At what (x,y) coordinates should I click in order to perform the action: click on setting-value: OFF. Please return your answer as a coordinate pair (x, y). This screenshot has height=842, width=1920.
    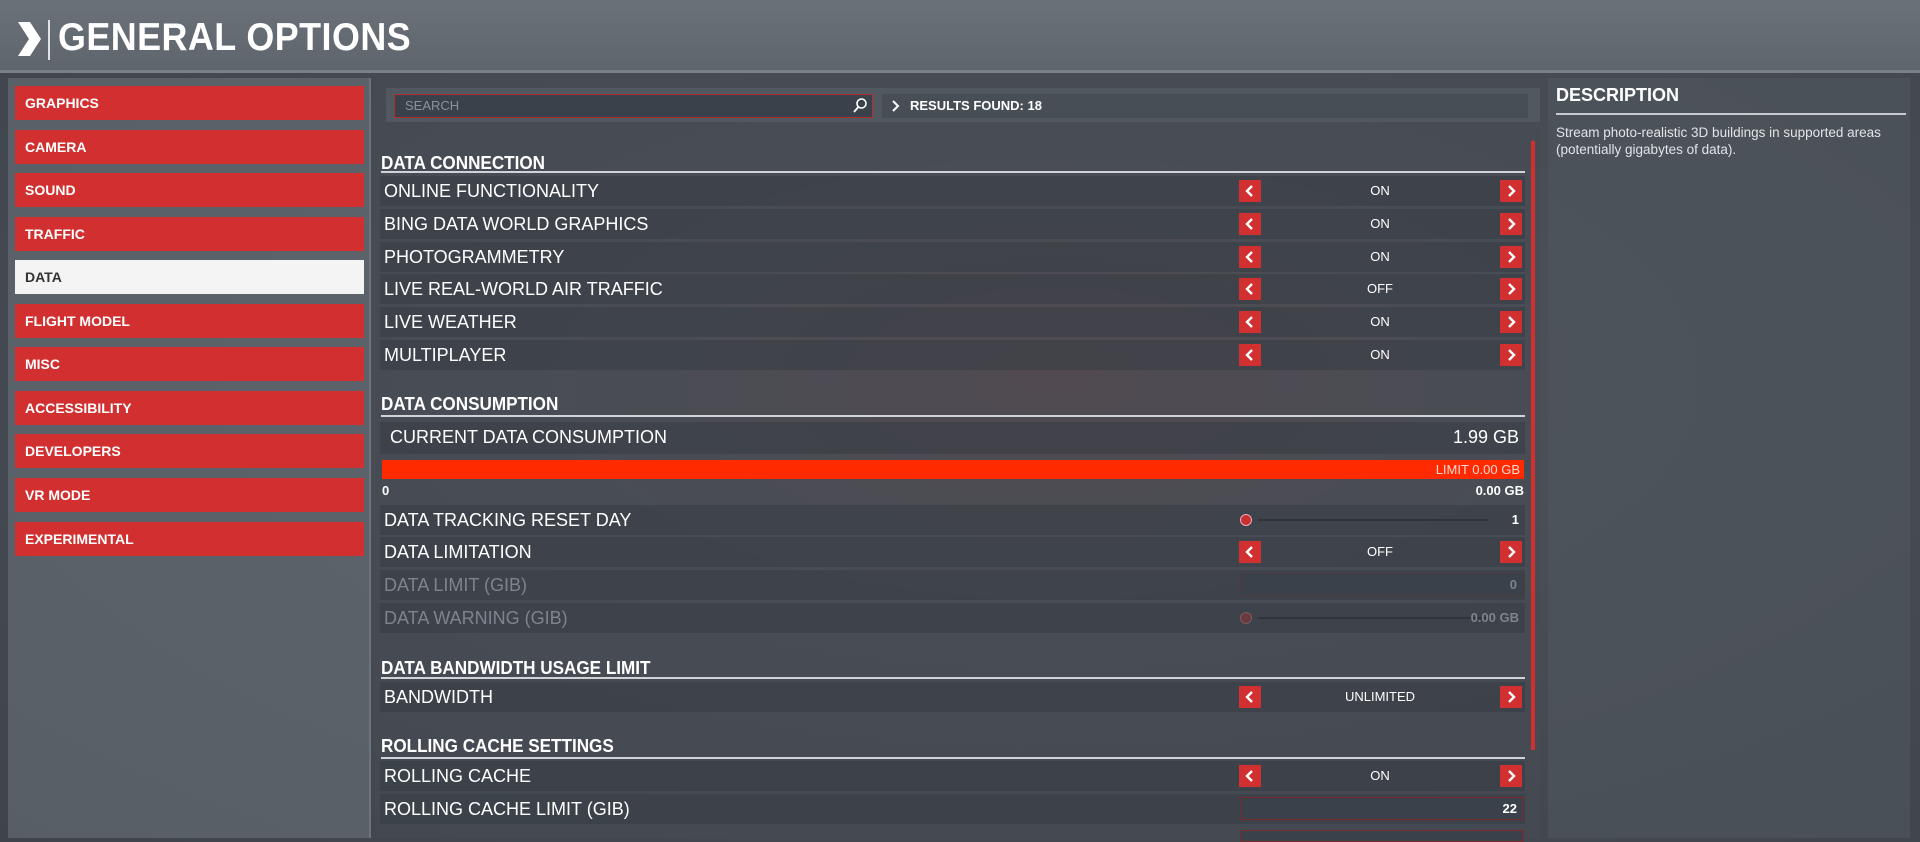
    Looking at the image, I should click on (1380, 551).